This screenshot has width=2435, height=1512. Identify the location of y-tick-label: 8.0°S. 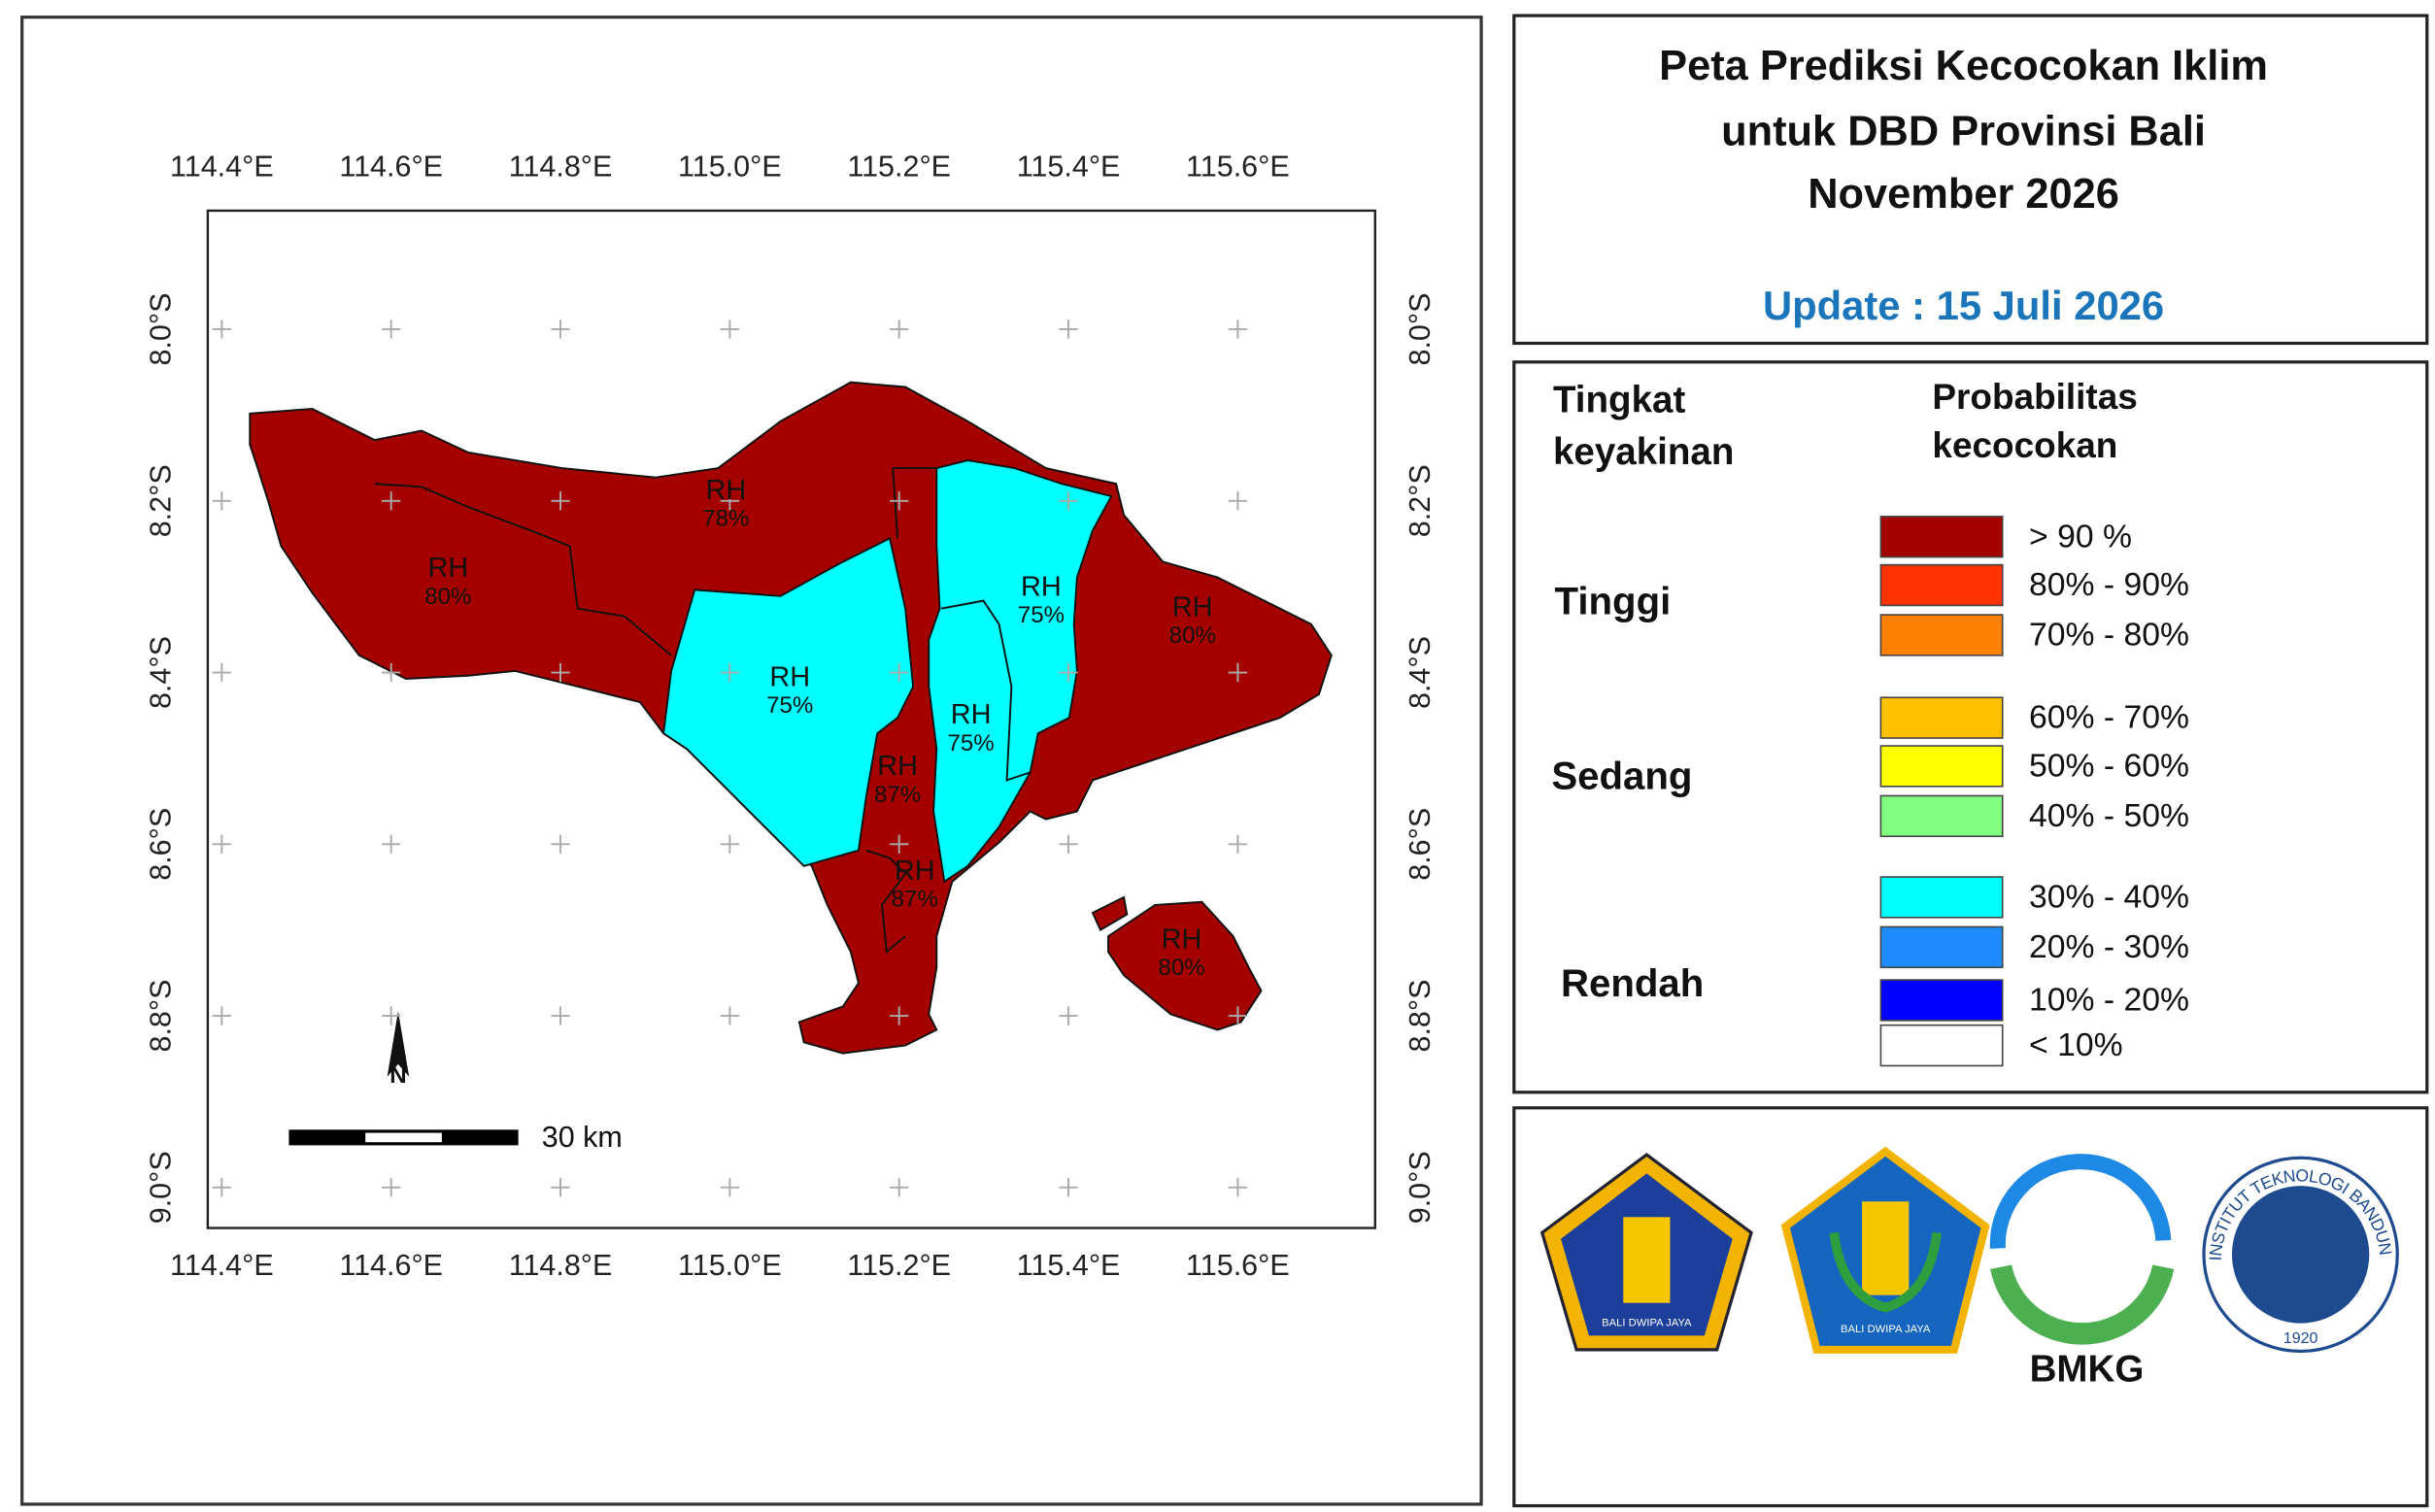
(1420, 329).